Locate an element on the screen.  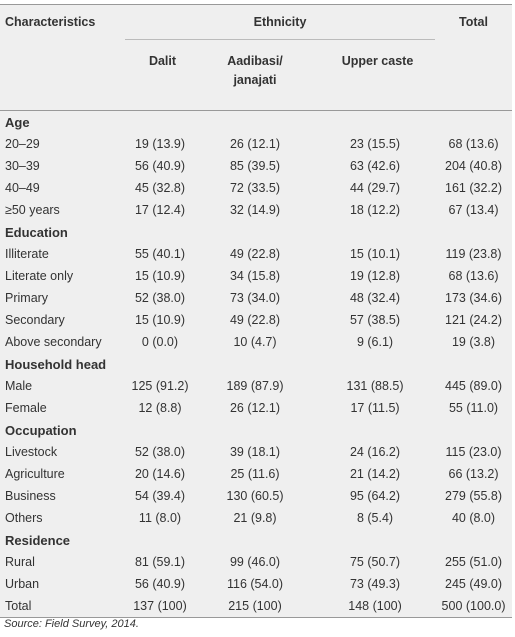
value-cell: 18 (12.2) is located at coordinates (375, 210).